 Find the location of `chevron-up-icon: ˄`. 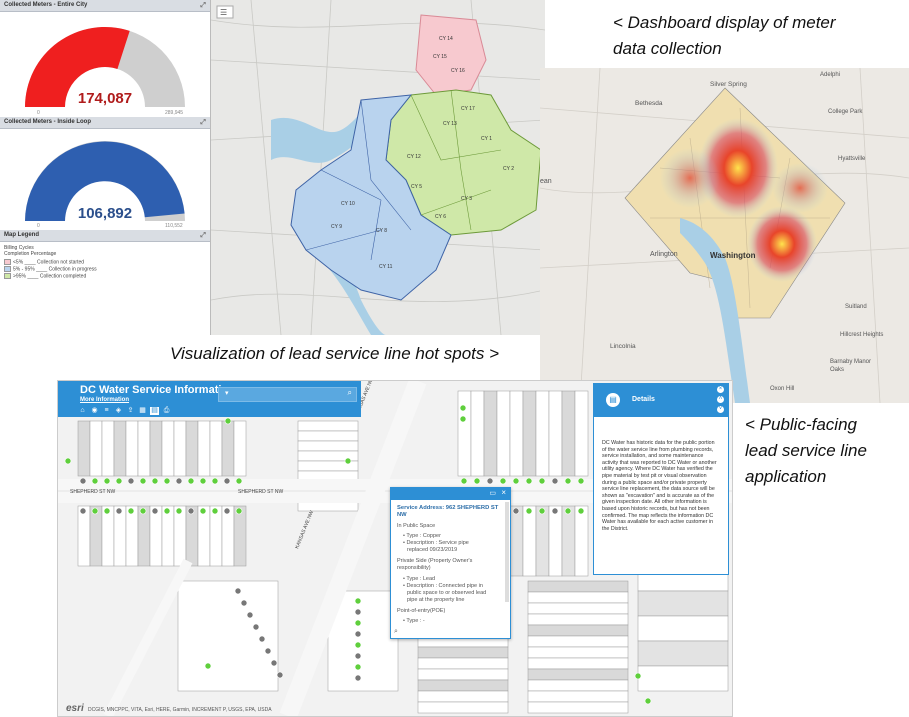

chevron-up-icon: ˄ is located at coordinates (720, 399).